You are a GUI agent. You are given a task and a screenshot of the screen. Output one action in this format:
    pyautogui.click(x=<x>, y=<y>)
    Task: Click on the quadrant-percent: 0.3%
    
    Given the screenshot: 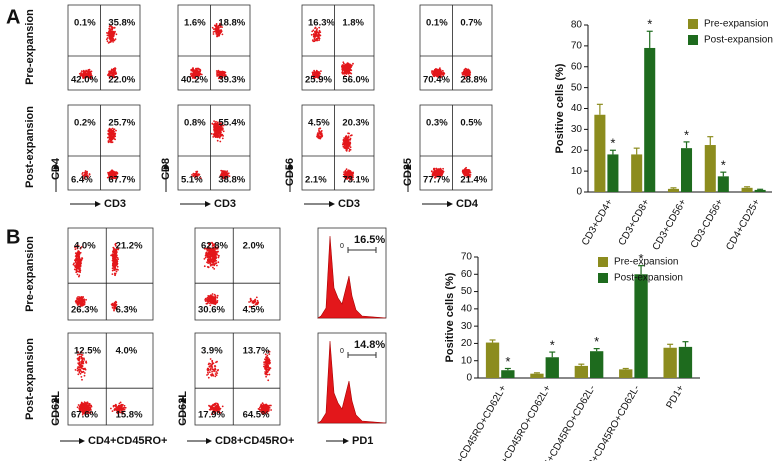 What is the action you would take?
    pyautogui.click(x=437, y=123)
    